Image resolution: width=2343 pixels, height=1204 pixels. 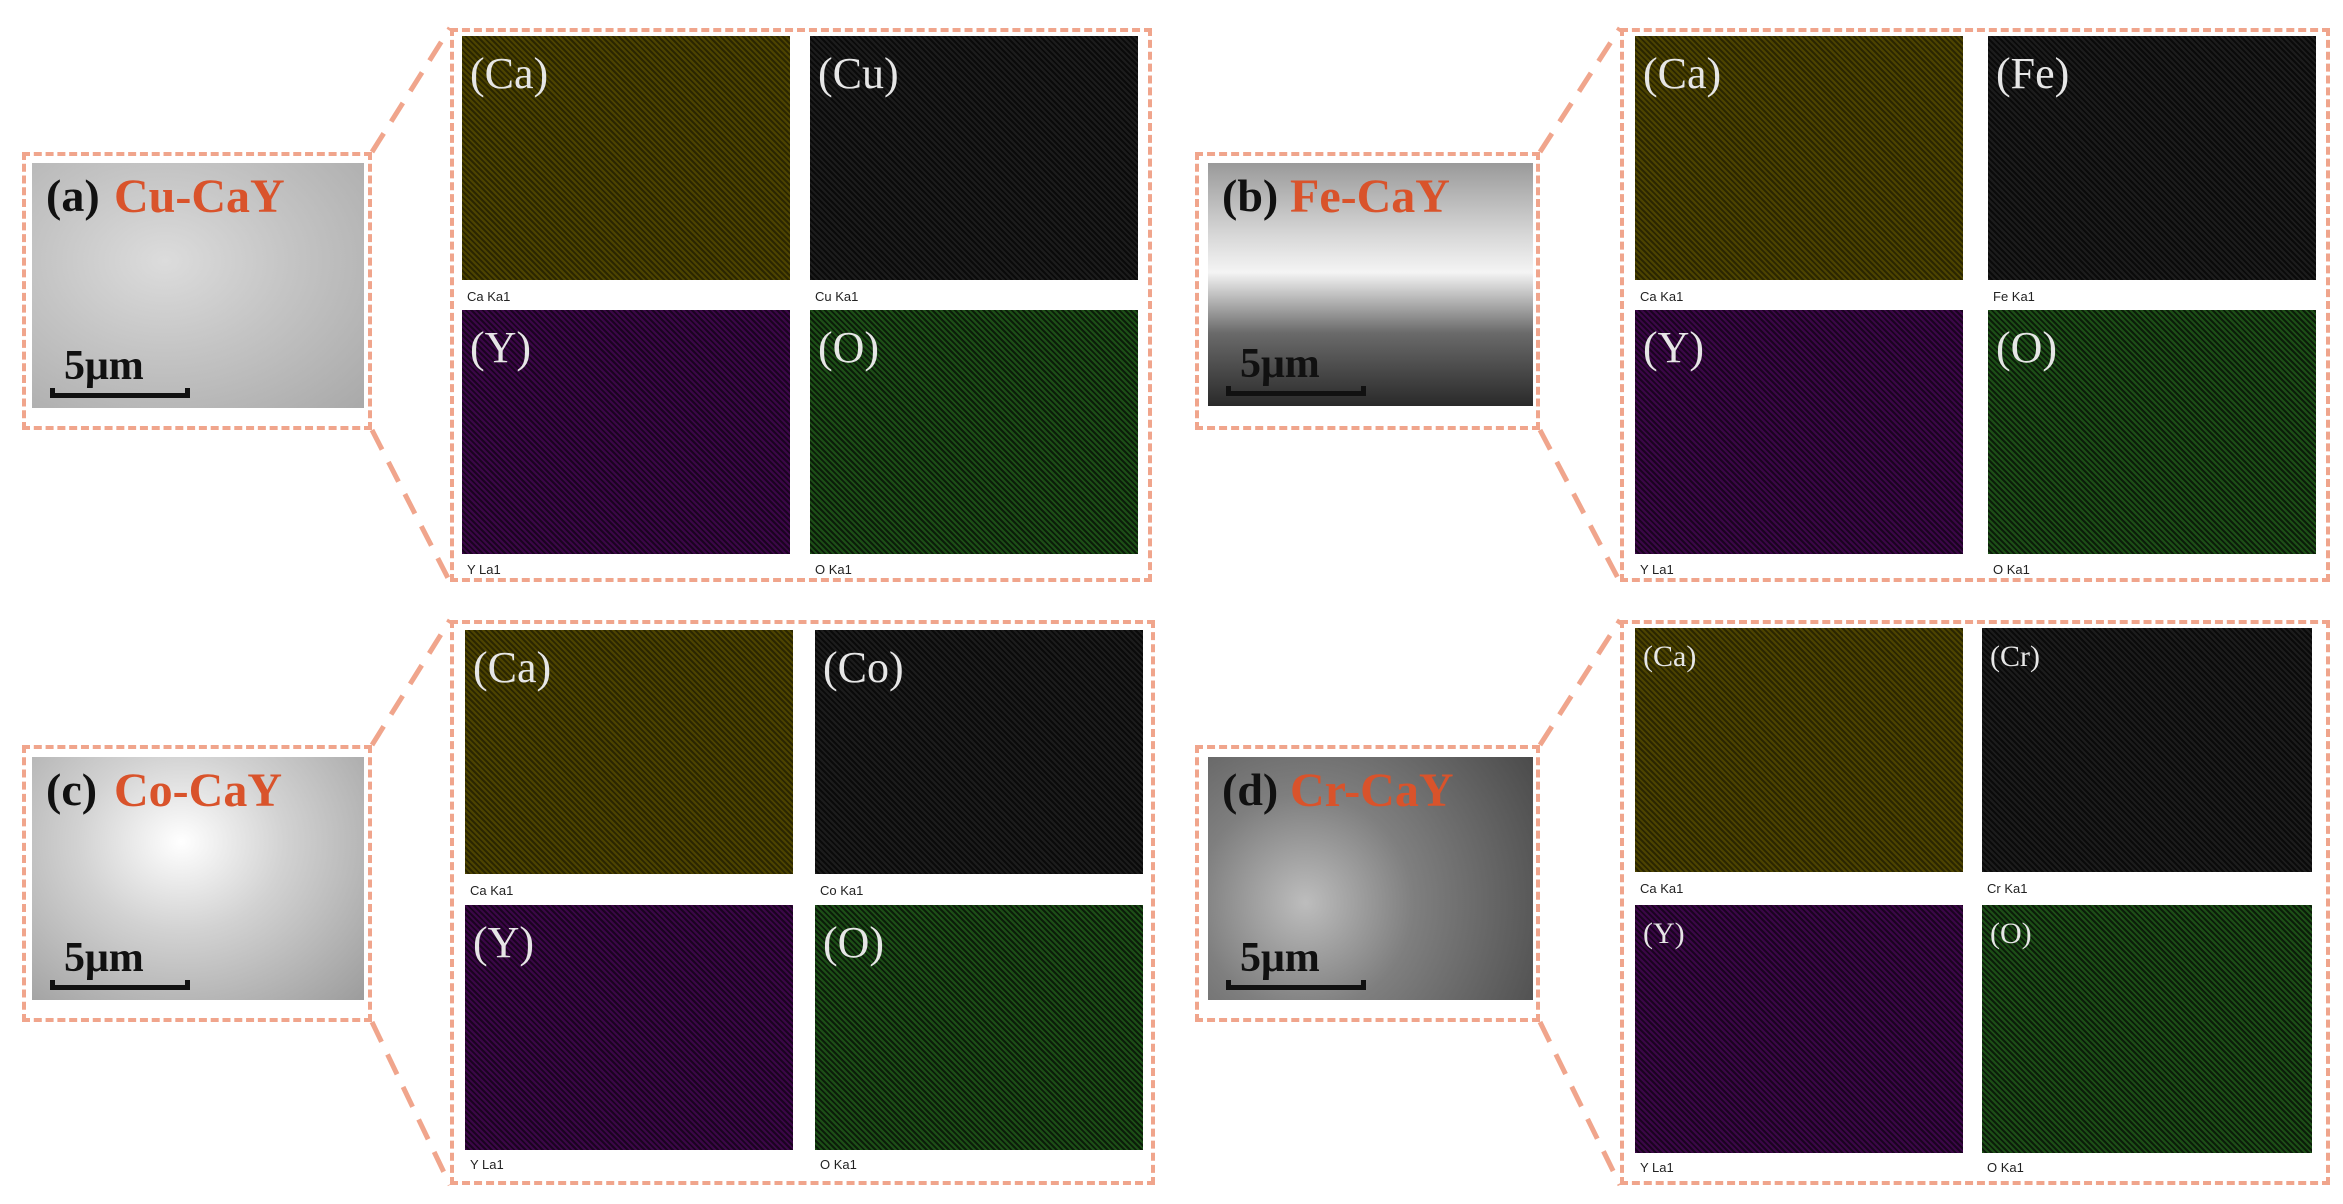 I want to click on eds-map-co: (Co), so click(x=979, y=752).